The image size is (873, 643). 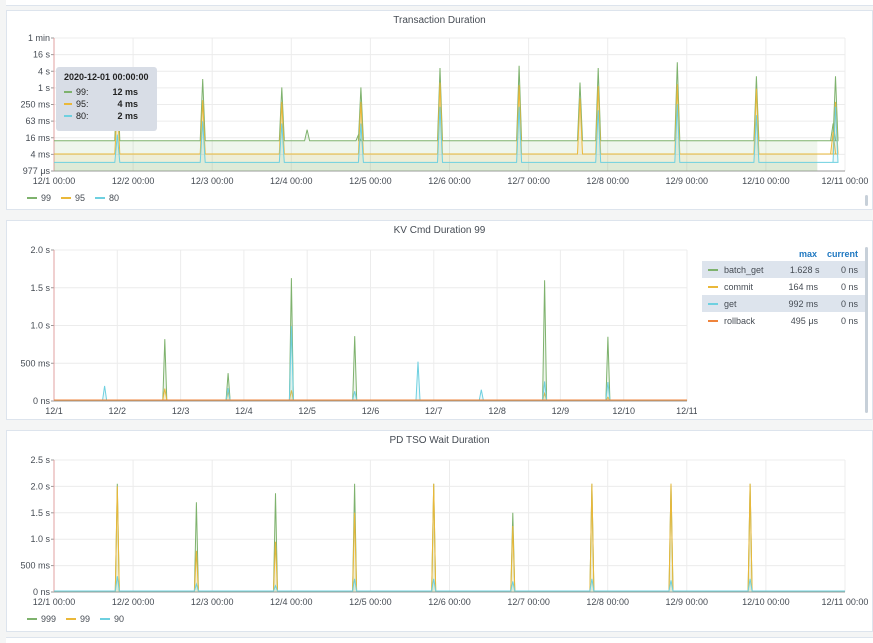 What do you see at coordinates (37, 171) in the screenshot?
I see `y-tick-label: 977 μs` at bounding box center [37, 171].